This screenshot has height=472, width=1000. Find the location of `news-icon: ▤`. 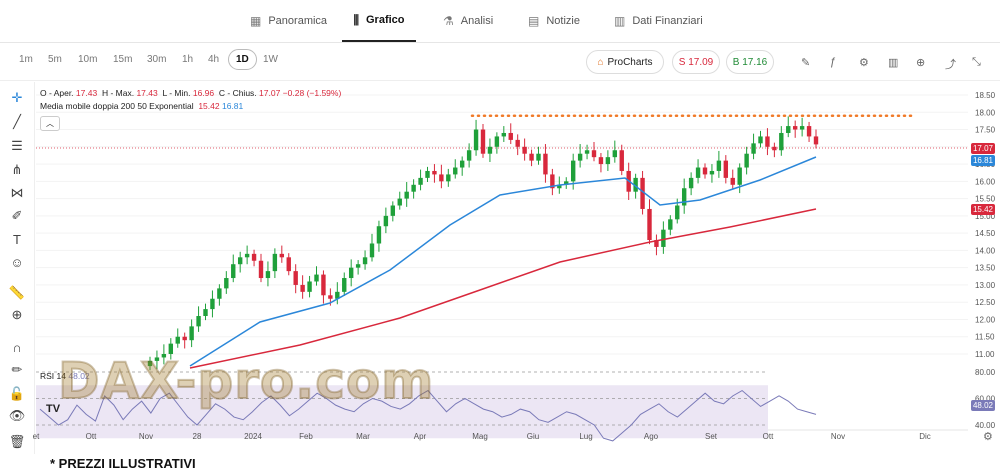

news-icon: ▤ is located at coordinates (534, 21).